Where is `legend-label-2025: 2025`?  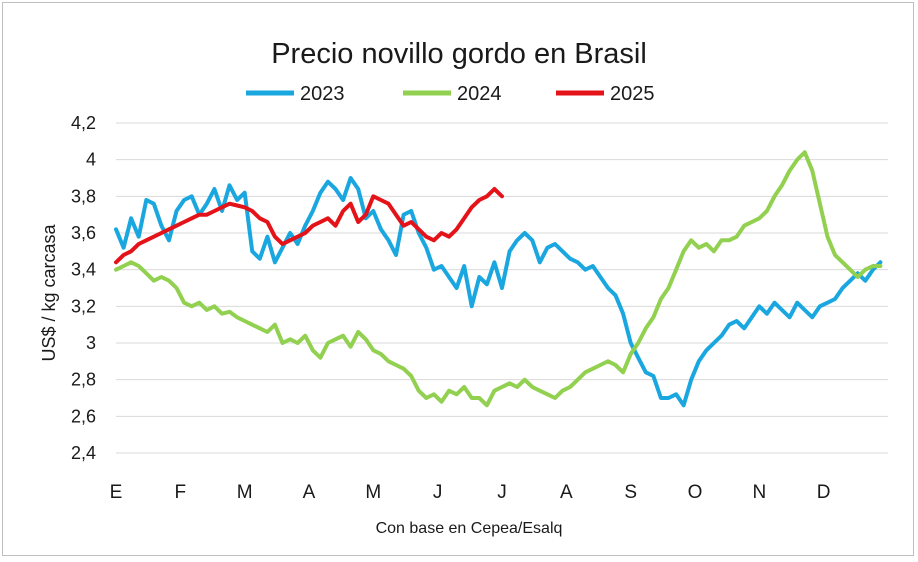 legend-label-2025: 2025 is located at coordinates (632, 94).